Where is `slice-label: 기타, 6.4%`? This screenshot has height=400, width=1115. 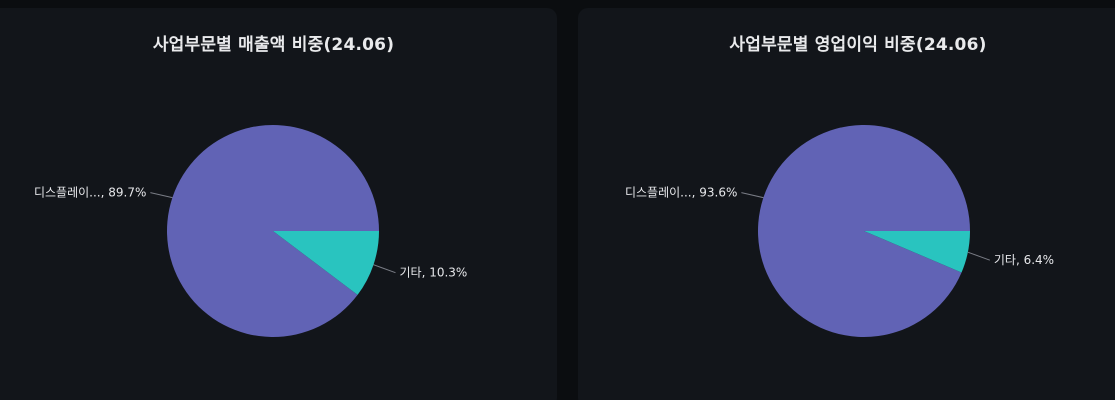 slice-label: 기타, 6.4% is located at coordinates (1024, 260).